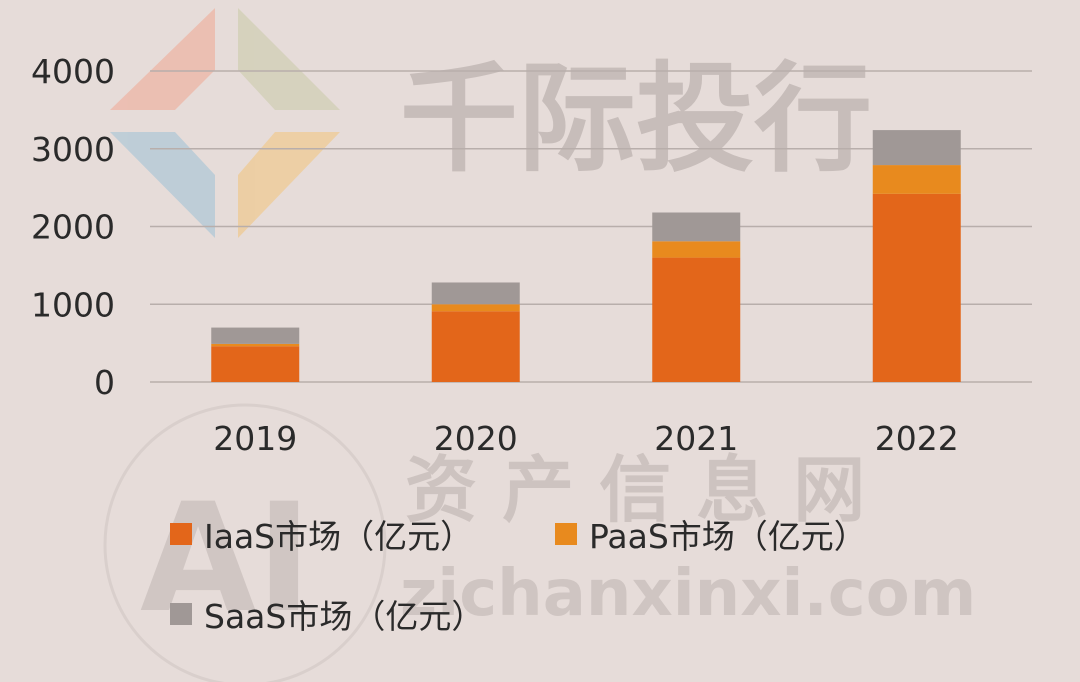 Image resolution: width=1080 pixels, height=682 pixels. Describe the element at coordinates (696, 438) in the screenshot. I see `x-tick-label: 2021` at that location.